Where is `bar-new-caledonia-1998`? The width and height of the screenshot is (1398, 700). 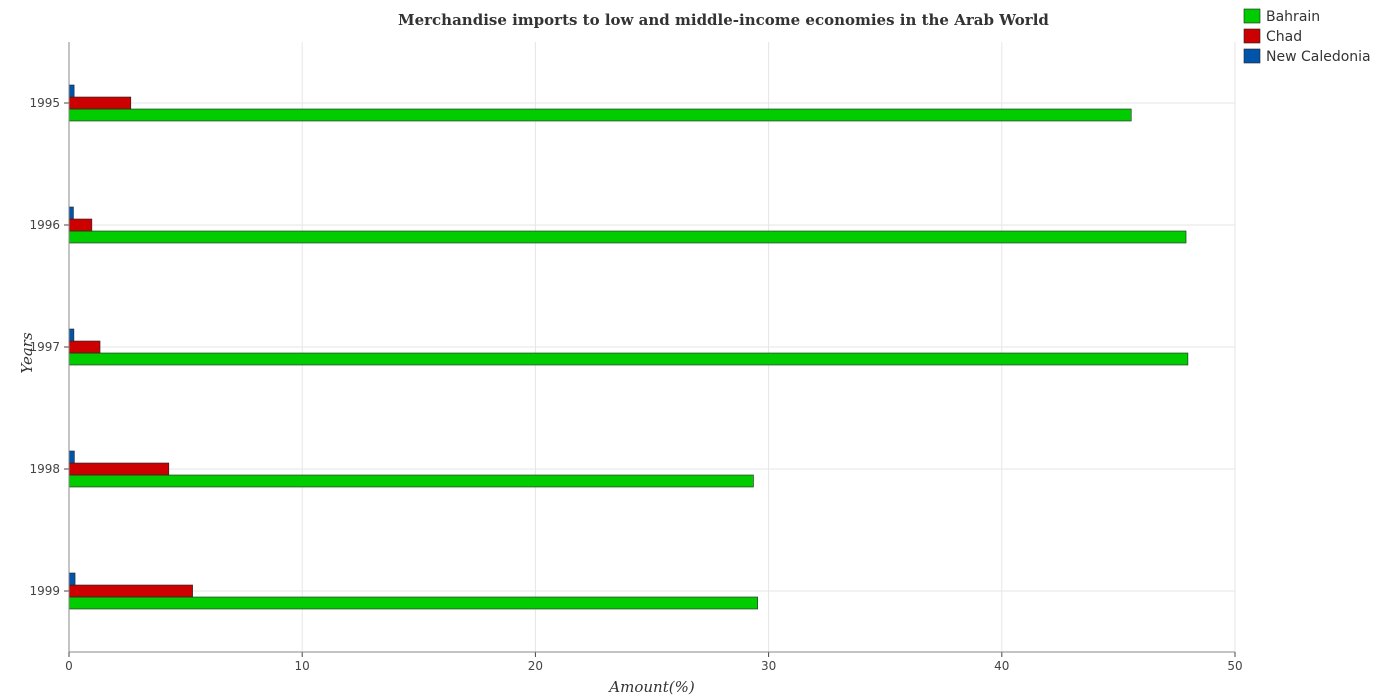
bar-new-caledonia-1998 is located at coordinates (71, 457).